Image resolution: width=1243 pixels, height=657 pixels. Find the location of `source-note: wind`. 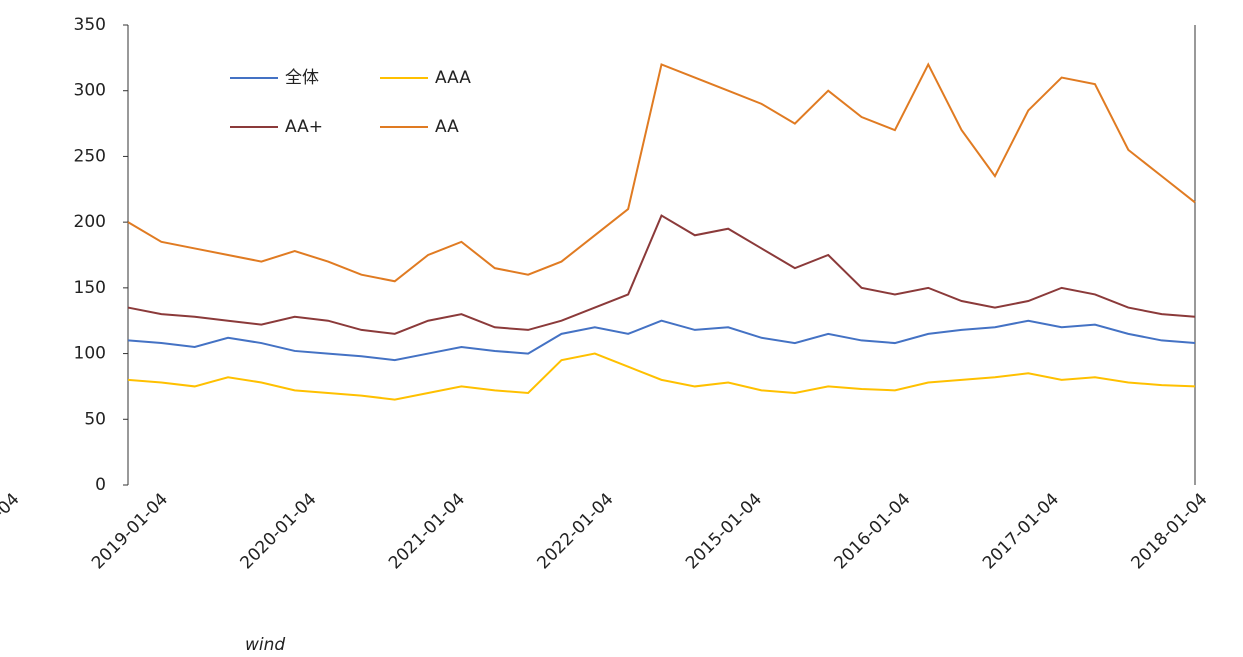

source-note: wind is located at coordinates (265, 645).